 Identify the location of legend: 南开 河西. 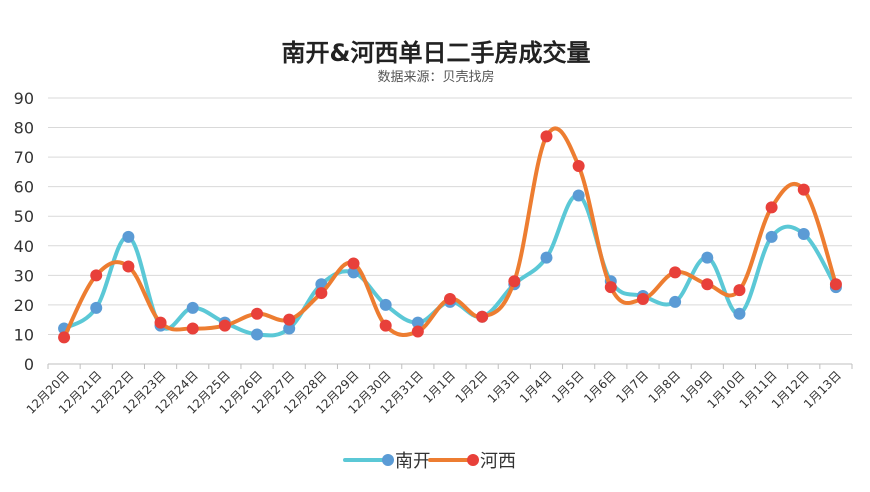
(429, 461).